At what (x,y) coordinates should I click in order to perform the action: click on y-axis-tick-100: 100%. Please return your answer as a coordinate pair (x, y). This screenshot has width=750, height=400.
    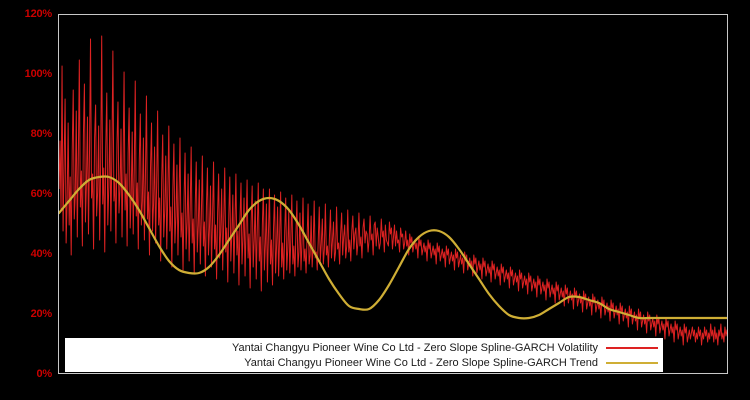
    Looking at the image, I should click on (38, 74).